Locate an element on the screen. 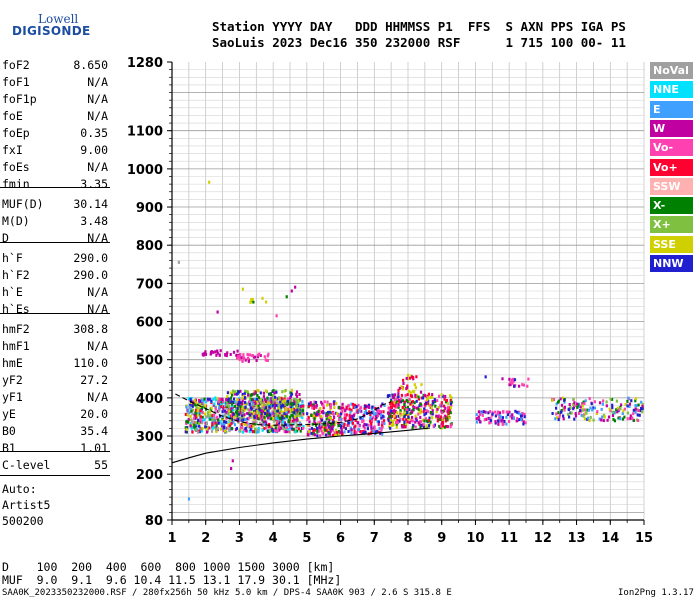  param-h-e: h`E N/A is located at coordinates (55, 293).